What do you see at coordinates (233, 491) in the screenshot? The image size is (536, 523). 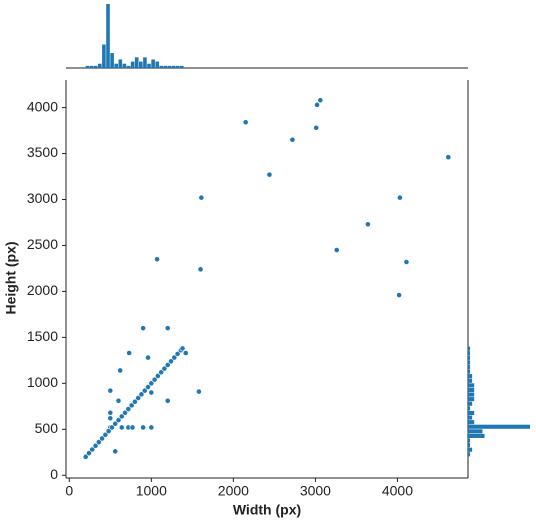 I see `x-tick-label: 2000` at bounding box center [233, 491].